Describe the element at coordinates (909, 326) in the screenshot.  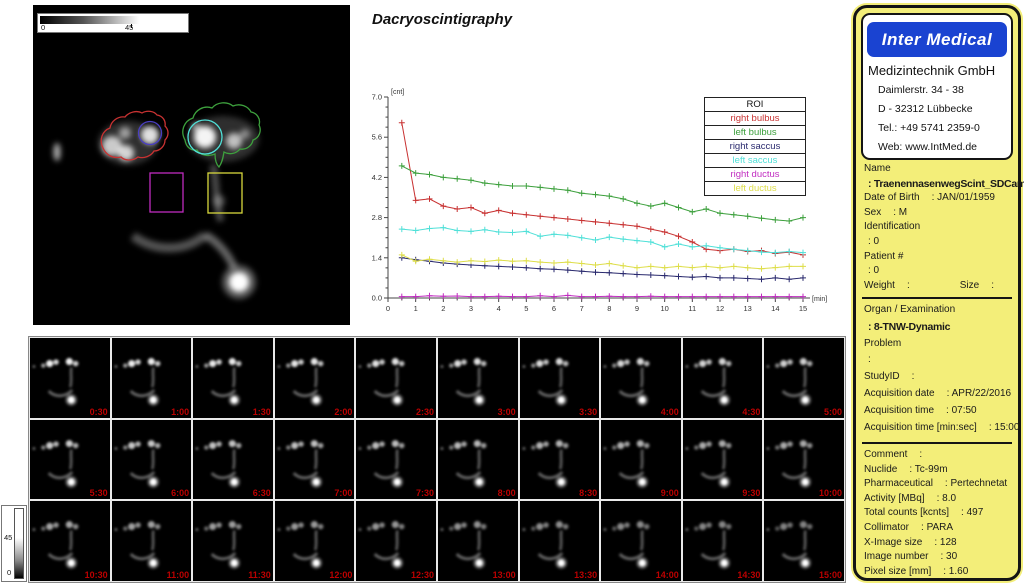
I see `field-value: : 8-TNW-Dynamic` at that location.